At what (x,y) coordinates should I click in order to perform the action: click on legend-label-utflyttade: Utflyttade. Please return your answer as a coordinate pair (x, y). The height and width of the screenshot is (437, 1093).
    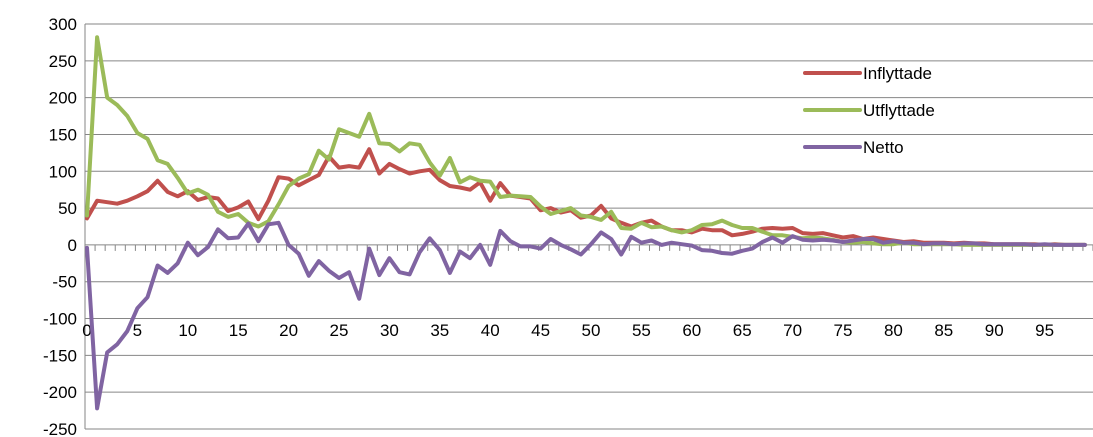
    Looking at the image, I should click on (899, 110).